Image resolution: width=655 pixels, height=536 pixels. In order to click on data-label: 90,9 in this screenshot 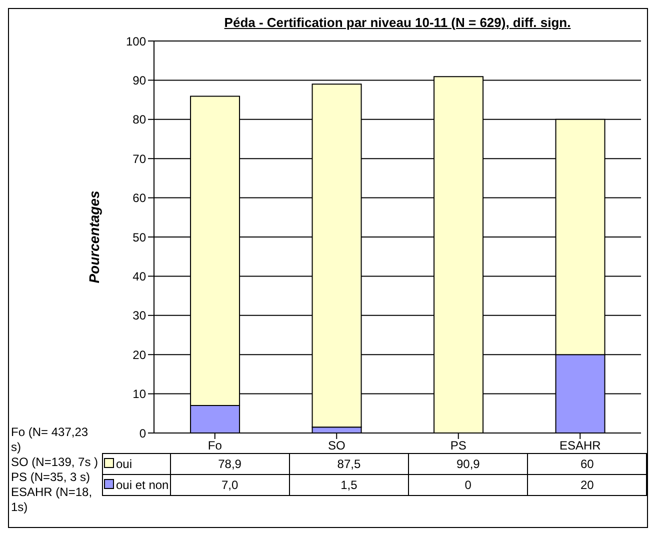, I will do `click(468, 464)`.